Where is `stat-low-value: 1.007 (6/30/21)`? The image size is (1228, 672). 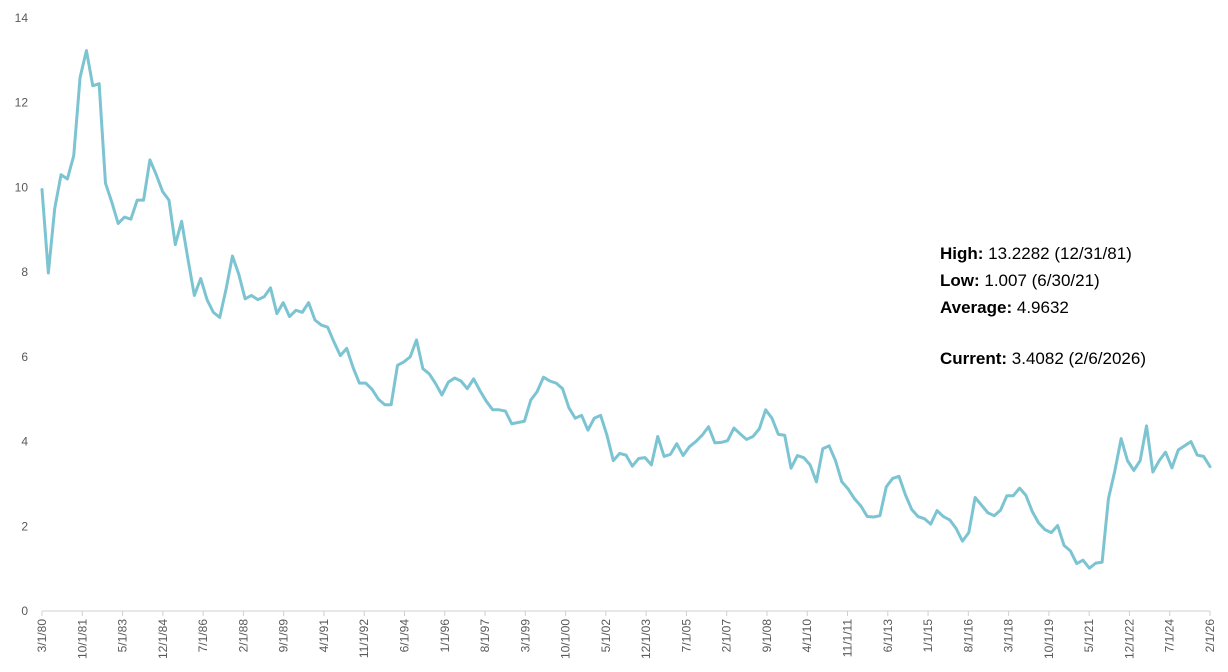 stat-low-value: 1.007 (6/30/21) is located at coordinates (1039, 280).